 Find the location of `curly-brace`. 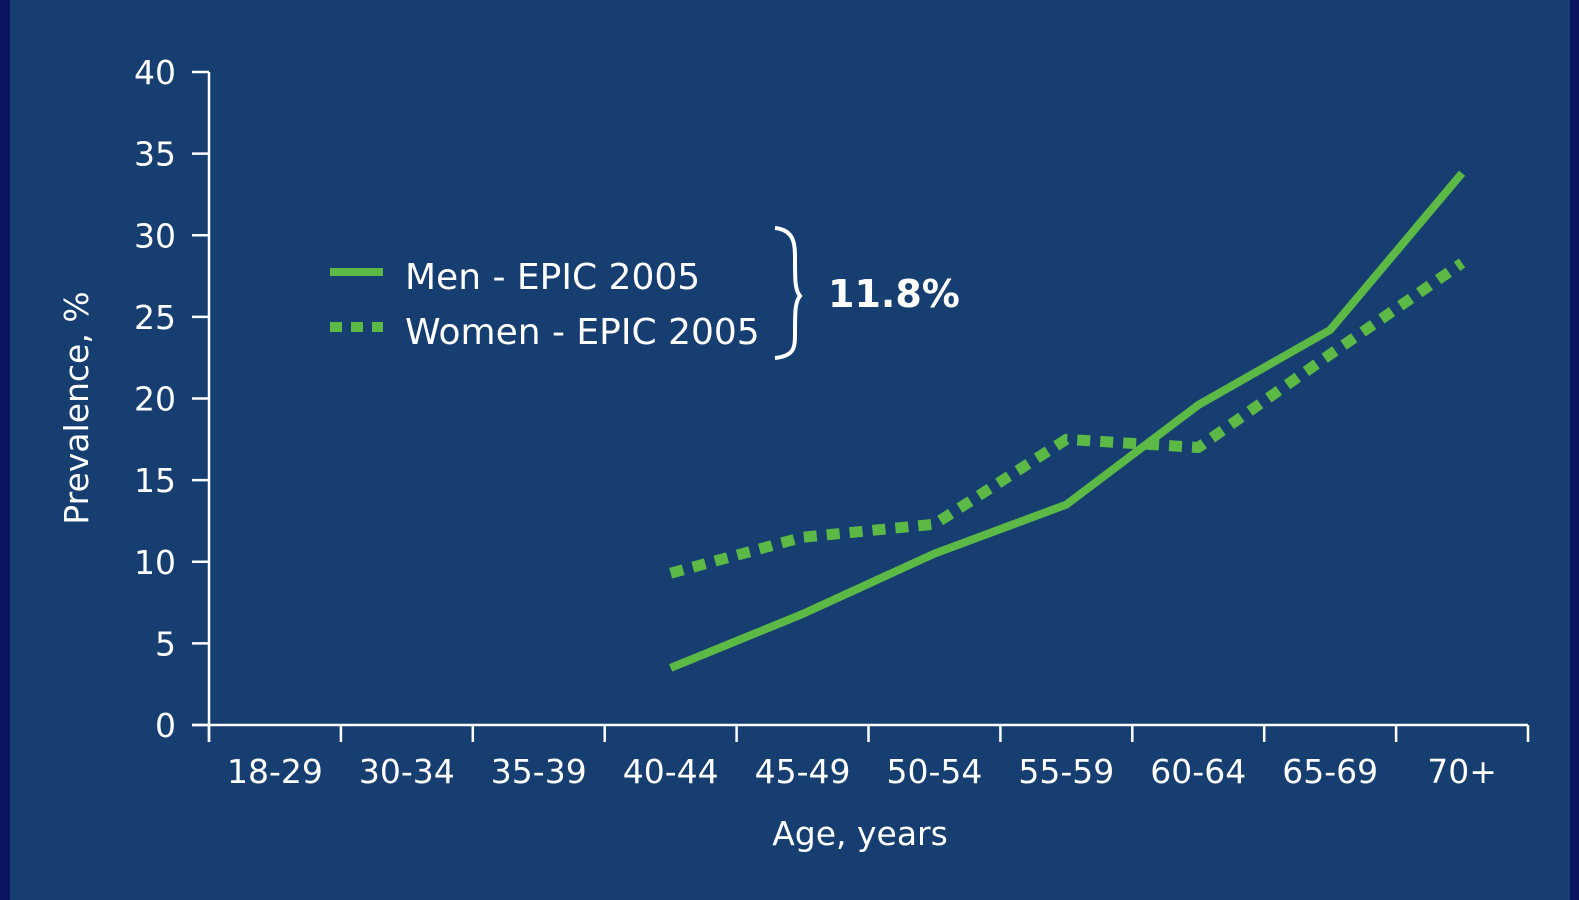

curly-brace is located at coordinates (788, 293).